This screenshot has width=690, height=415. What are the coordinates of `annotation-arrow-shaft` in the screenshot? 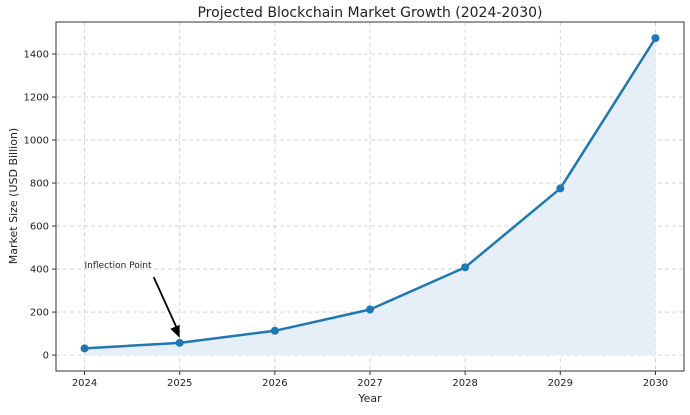 It's located at (165, 302).